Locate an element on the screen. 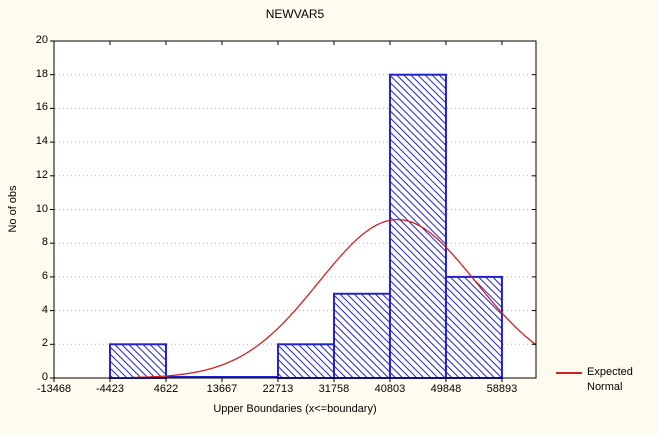 This screenshot has height=434, width=658. chart-title: NEWVAR5 is located at coordinates (295, 14).